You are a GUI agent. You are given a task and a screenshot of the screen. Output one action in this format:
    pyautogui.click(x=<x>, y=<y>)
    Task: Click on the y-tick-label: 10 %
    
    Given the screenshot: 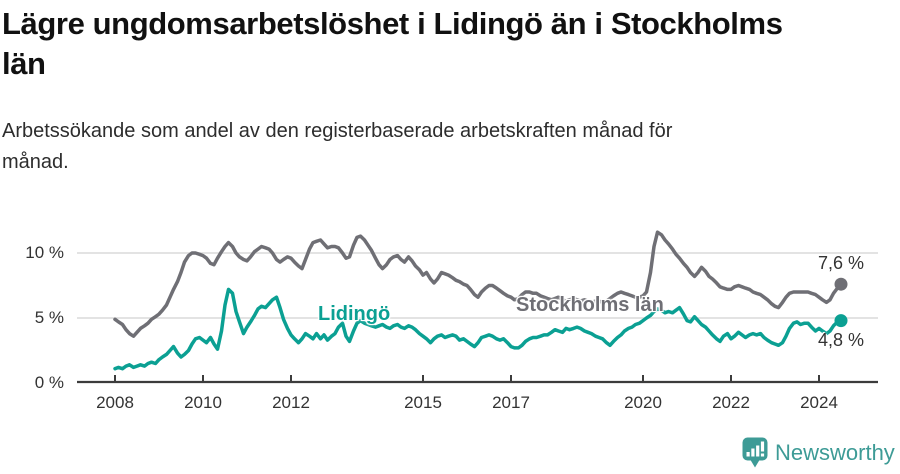 What is the action you would take?
    pyautogui.click(x=44, y=252)
    